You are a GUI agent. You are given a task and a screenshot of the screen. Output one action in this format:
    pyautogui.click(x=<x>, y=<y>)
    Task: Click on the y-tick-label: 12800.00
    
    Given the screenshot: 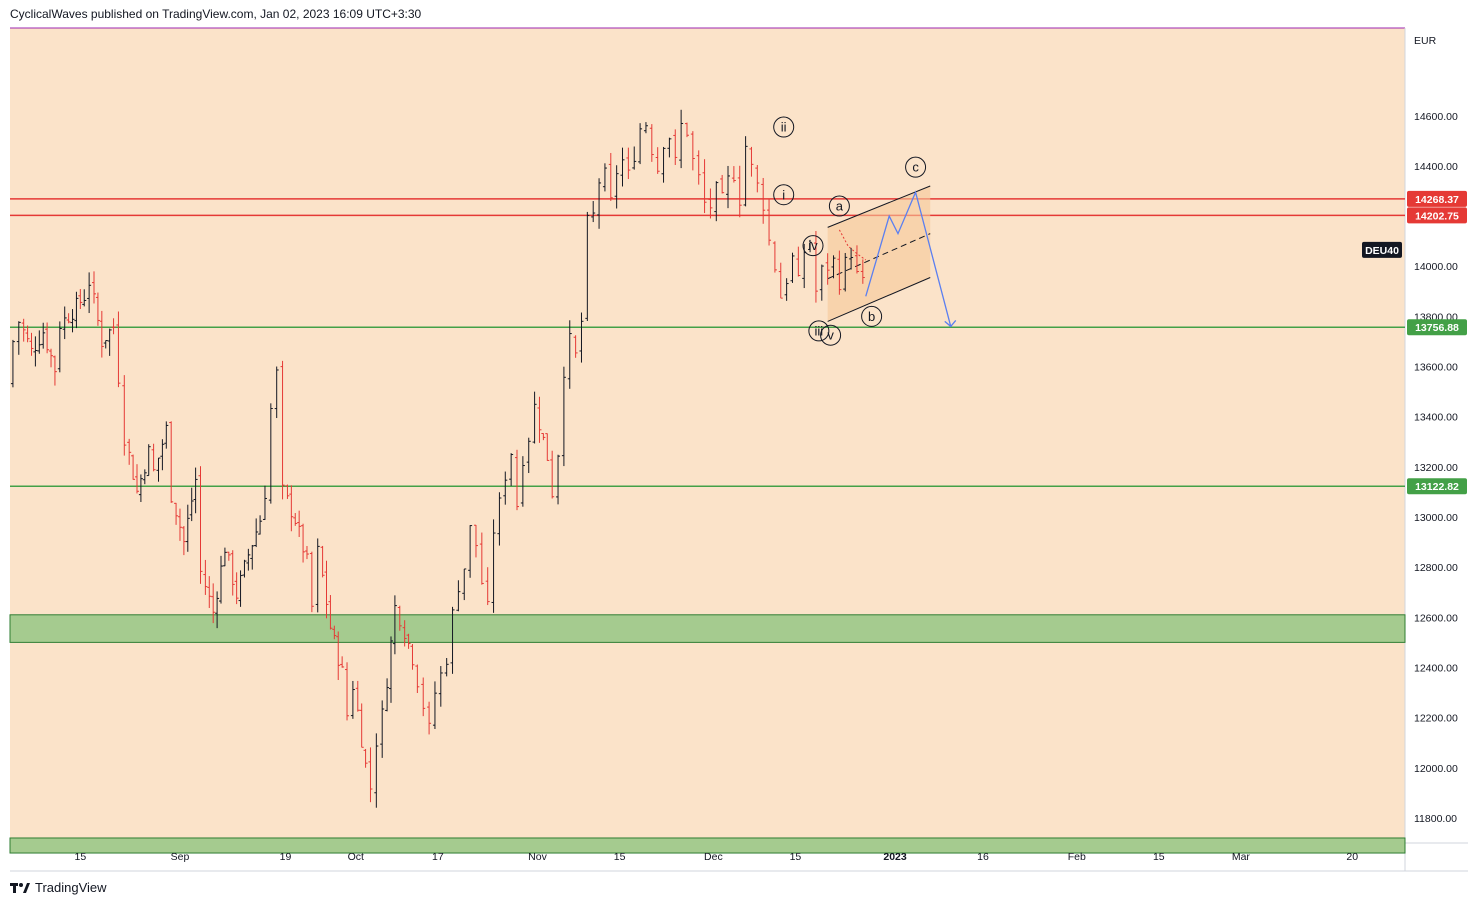 What is the action you would take?
    pyautogui.click(x=1436, y=568)
    